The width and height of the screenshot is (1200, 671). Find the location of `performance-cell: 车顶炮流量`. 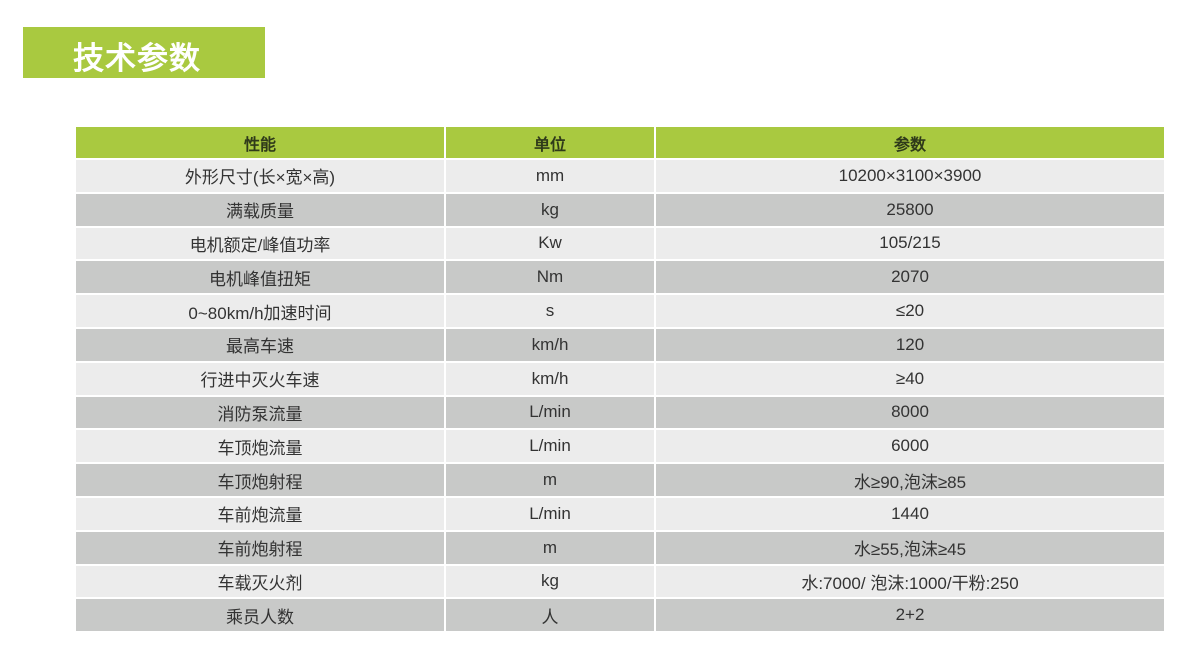

performance-cell: 车顶炮流量 is located at coordinates (260, 446).